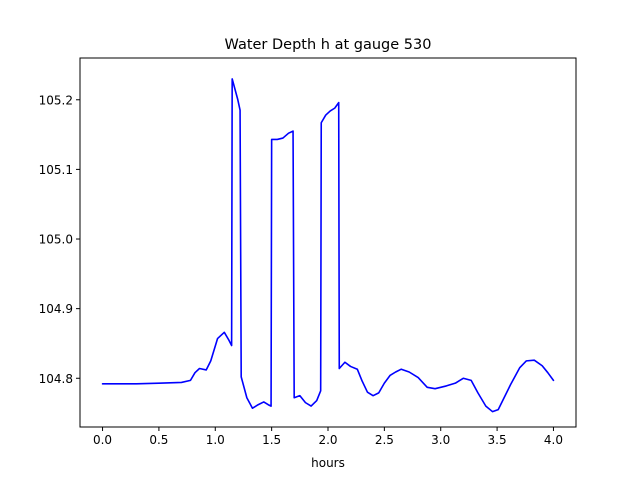  I want to click on y-axis-ticks: 104.8 104.9 105.0 105.1 105.2, so click(59, 239).